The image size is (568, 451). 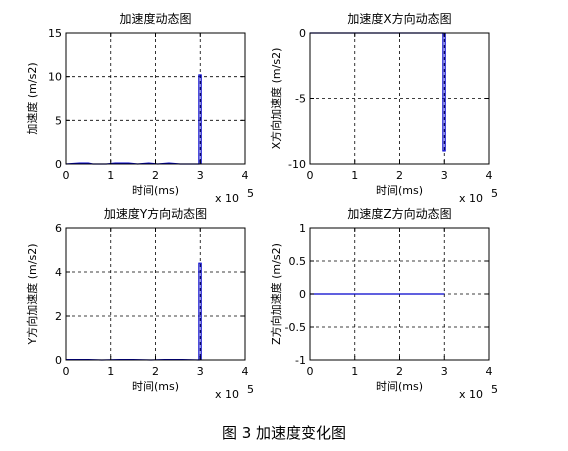 What do you see at coordinates (66, 175) in the screenshot?
I see `chart-1-xtick-label: 0` at bounding box center [66, 175].